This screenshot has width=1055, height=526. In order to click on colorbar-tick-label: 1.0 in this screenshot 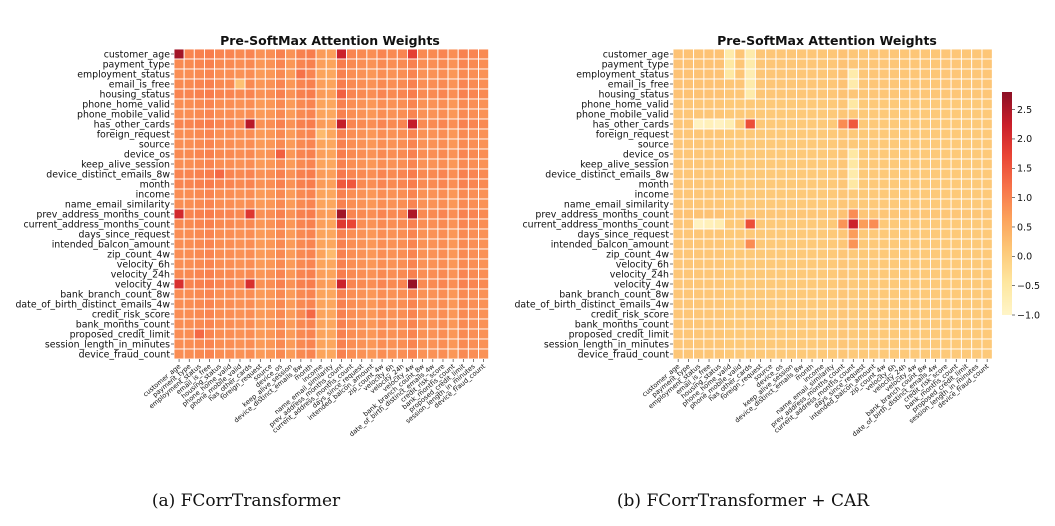, I will do `click(1024, 198)`.